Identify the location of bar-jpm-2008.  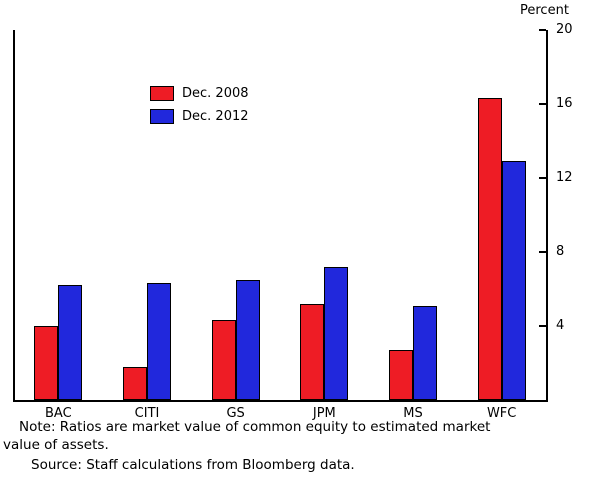
(312, 351).